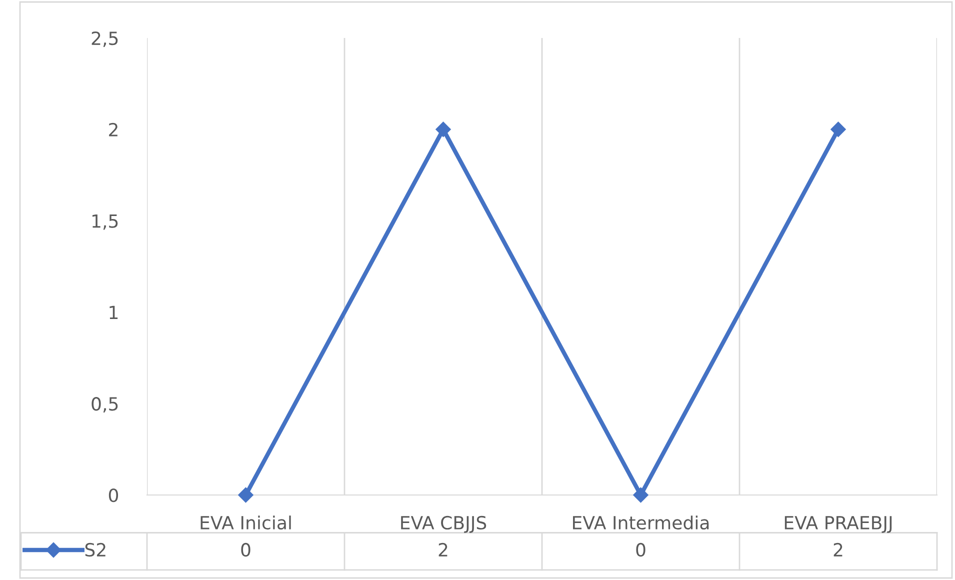  I want to click on y-tick-label: 1, so click(114, 313).